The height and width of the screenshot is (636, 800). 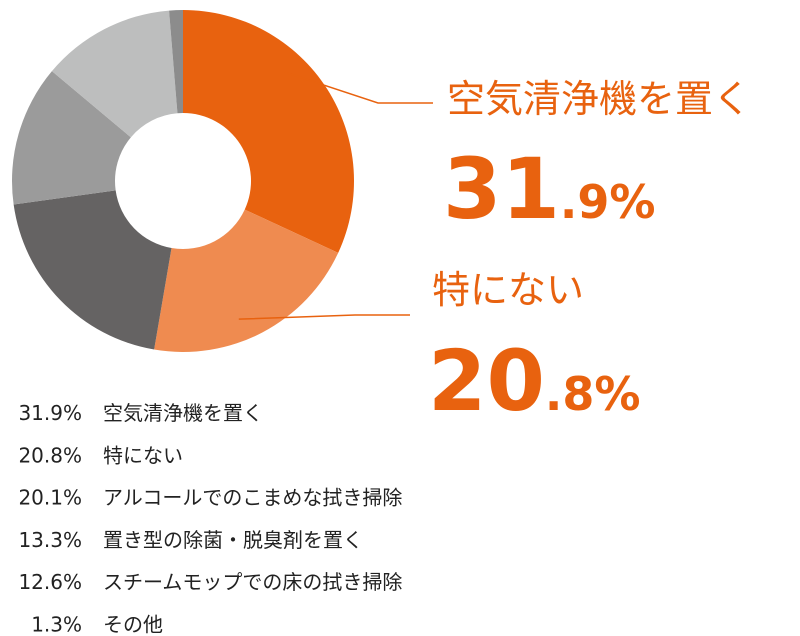 What do you see at coordinates (183, 413) in the screenshot?
I see `legend-label: 空気清浄機を置く` at bounding box center [183, 413].